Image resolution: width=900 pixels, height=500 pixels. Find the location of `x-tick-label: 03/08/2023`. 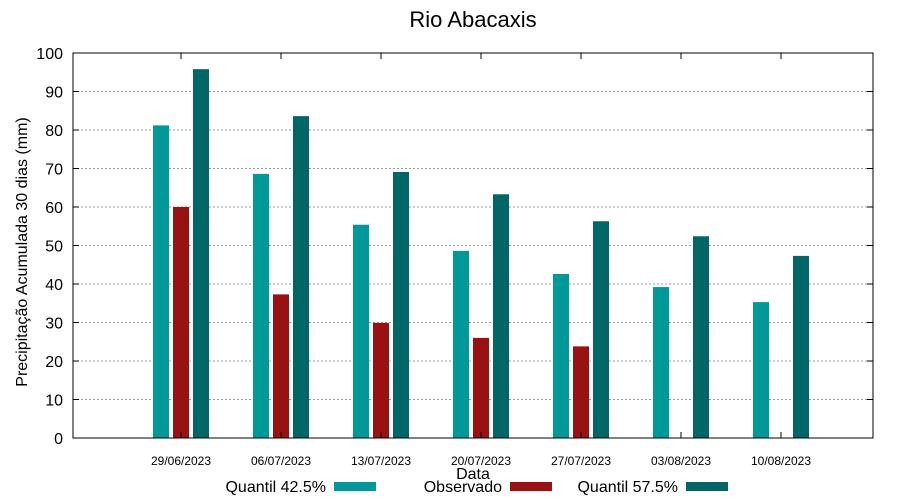

x-tick-label: 03/08/2023 is located at coordinates (681, 461).